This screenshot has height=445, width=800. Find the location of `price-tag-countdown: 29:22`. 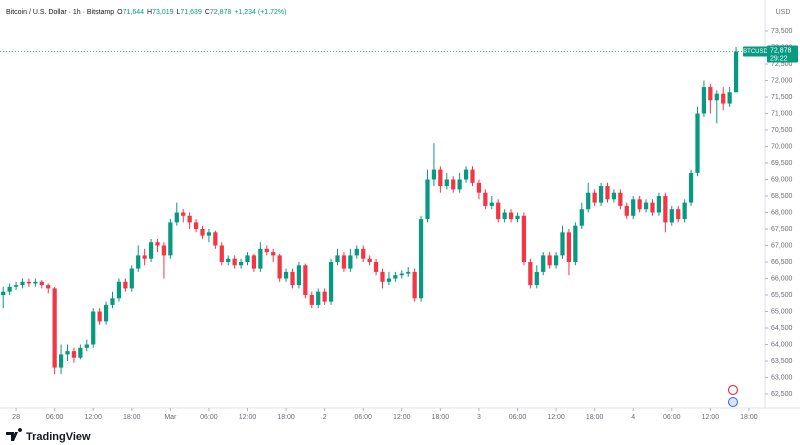

price-tag-countdown: 29:22 is located at coordinates (779, 58).